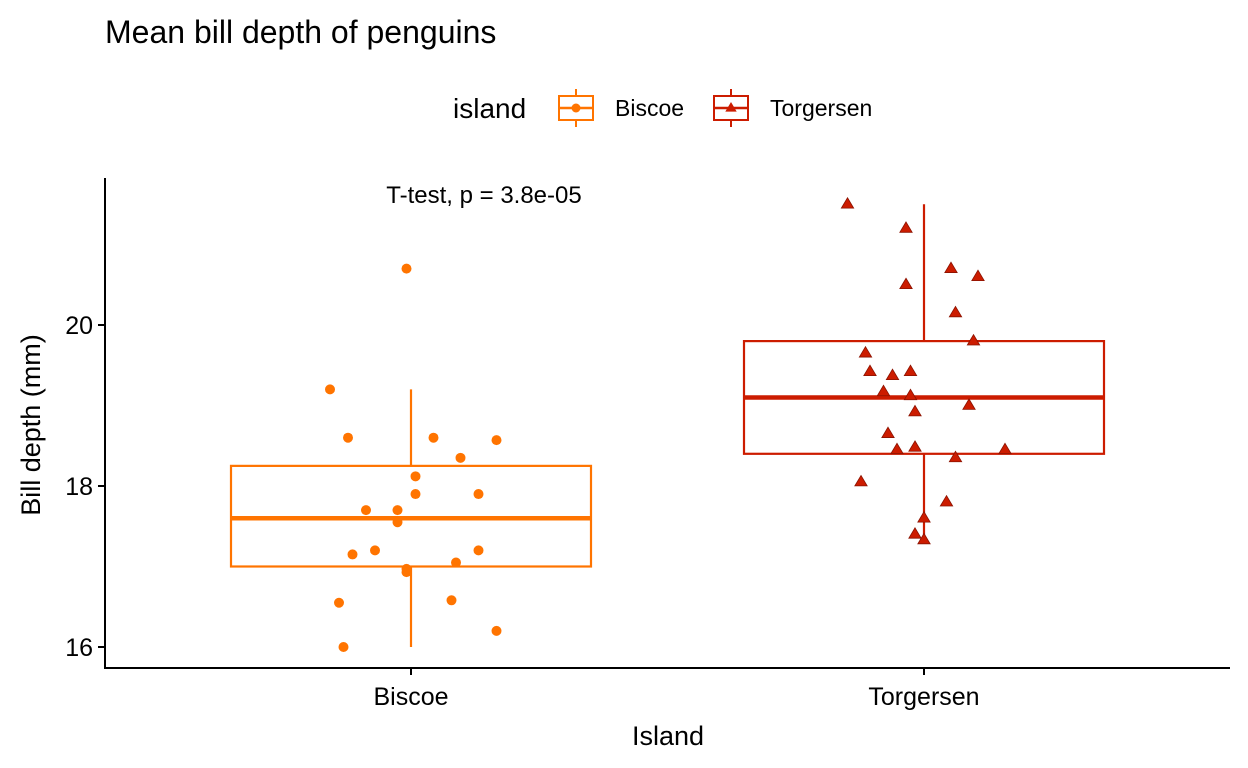 This screenshot has width=1248, height=768. I want to click on chart-title: Mean bill depth of penguins, so click(300, 32).